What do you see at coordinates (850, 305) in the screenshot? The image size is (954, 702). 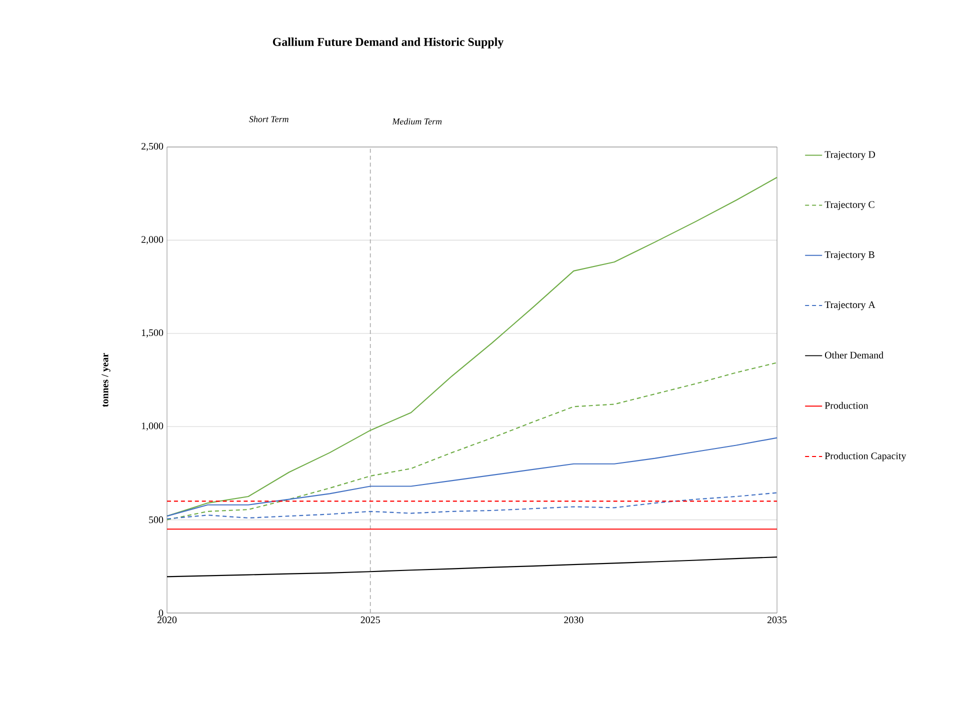 I see `legend-label: Trajectory A` at bounding box center [850, 305].